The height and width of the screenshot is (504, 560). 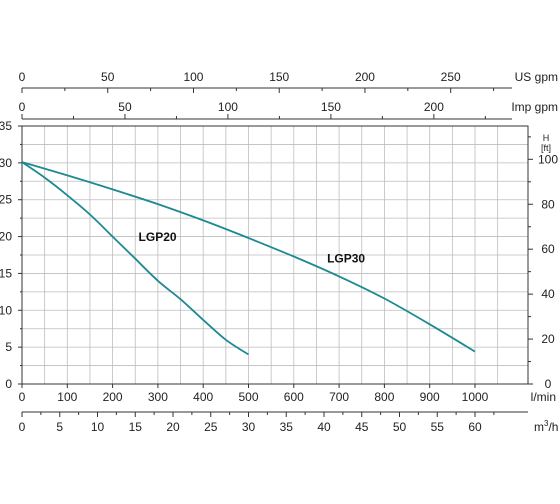 I want to click on x-lmin-unit-label: l/min, so click(x=543, y=397).